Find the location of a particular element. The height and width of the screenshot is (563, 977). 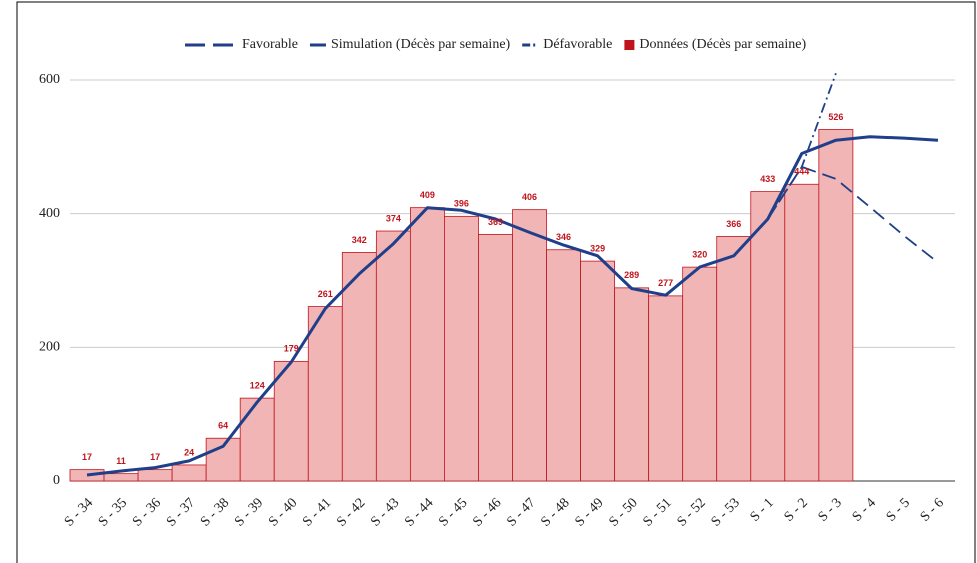

x-tick-label: S - 52 is located at coordinates (692, 512).